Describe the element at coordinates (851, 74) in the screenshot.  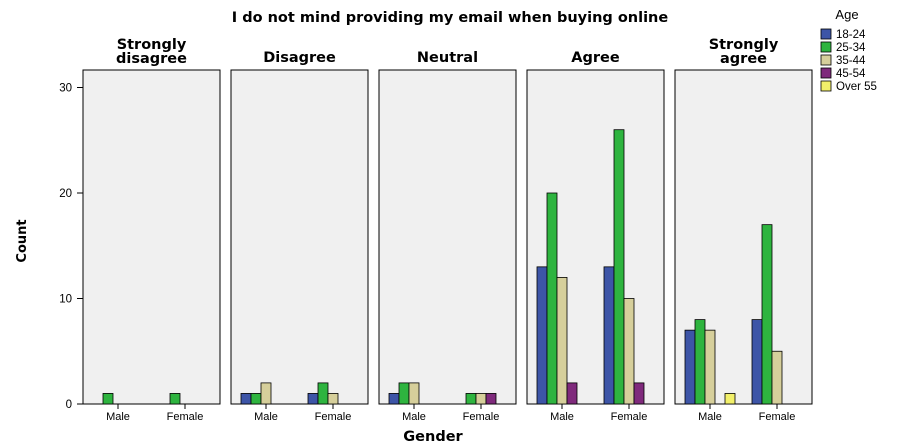
I see `legend-label: 45-54` at that location.